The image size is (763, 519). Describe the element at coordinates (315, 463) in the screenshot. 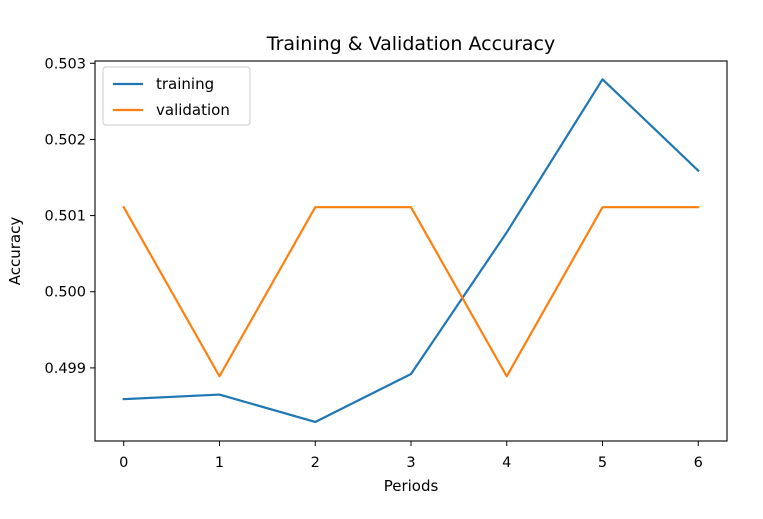

I see `x-tick-label: 2` at that location.